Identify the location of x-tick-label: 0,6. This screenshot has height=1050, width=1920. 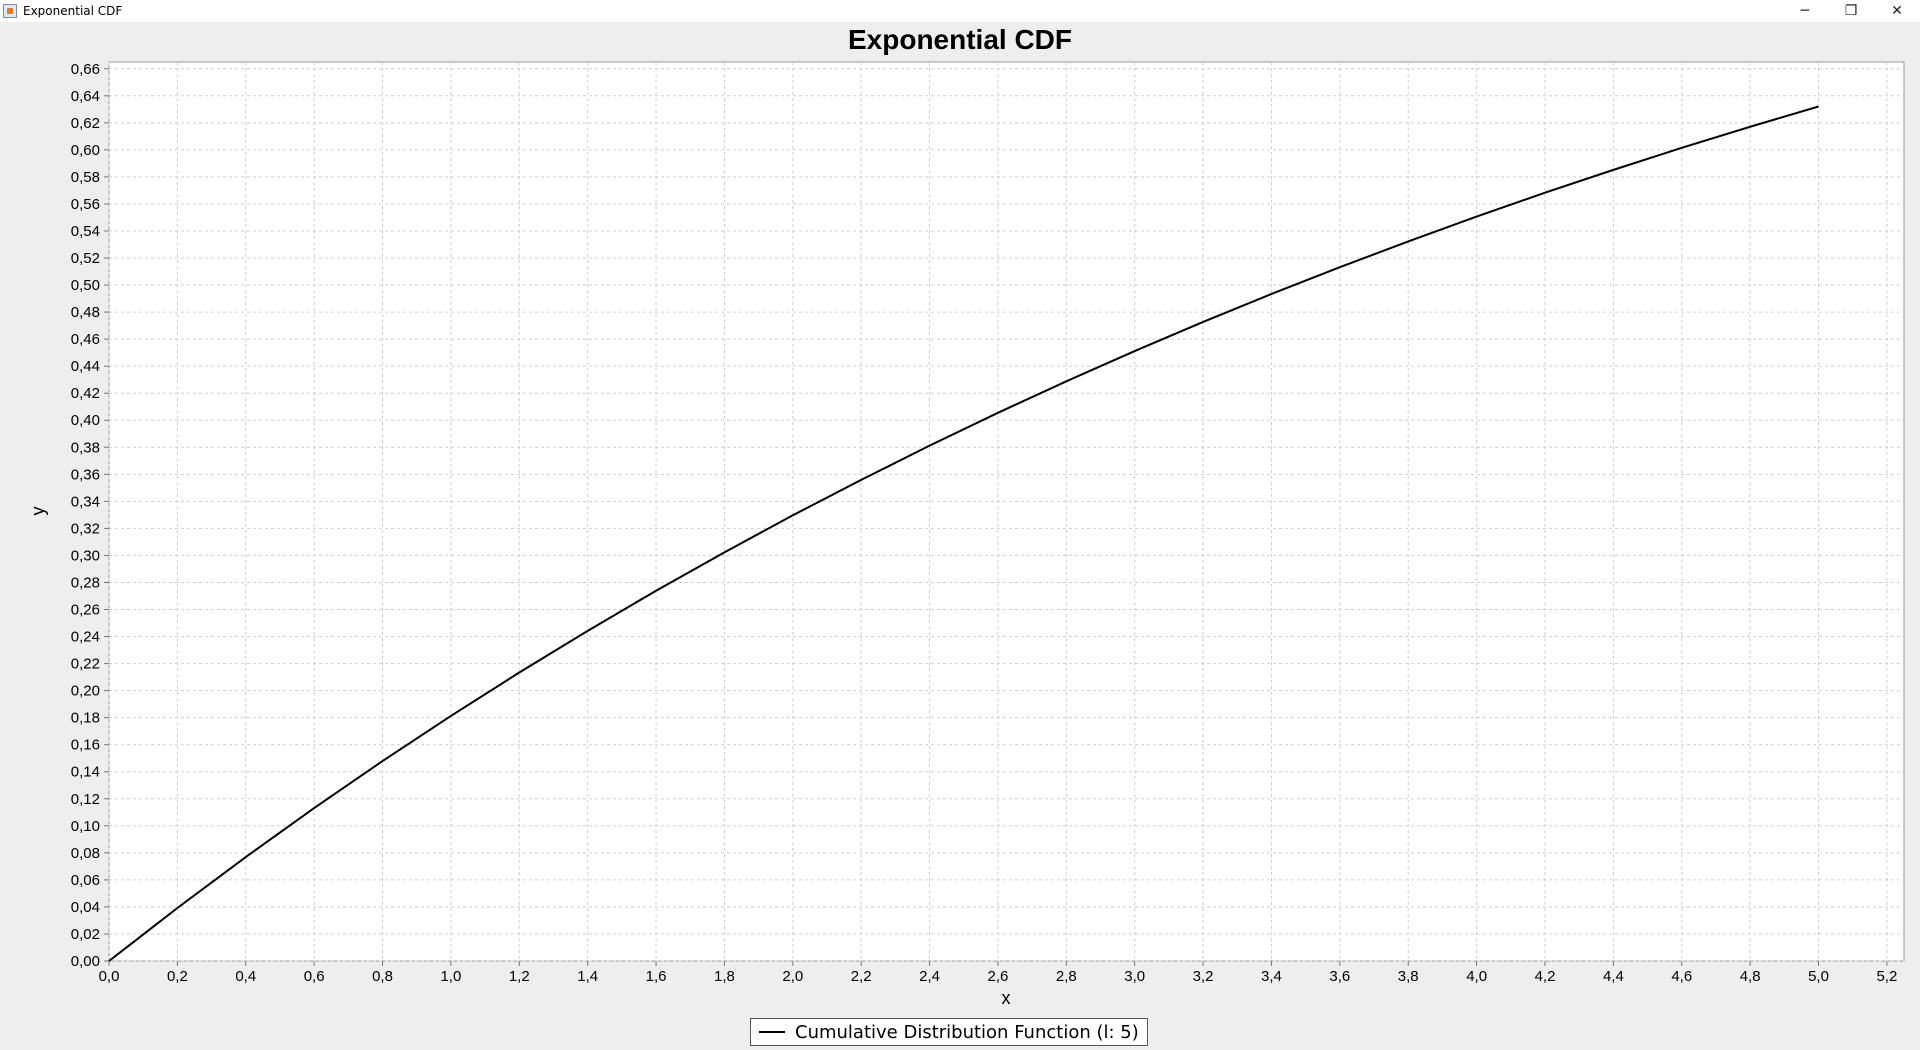
(314, 976).